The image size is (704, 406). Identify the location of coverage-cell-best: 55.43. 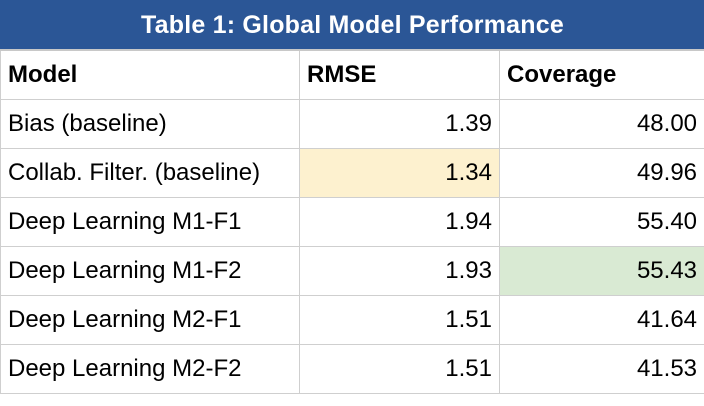
(601, 271).